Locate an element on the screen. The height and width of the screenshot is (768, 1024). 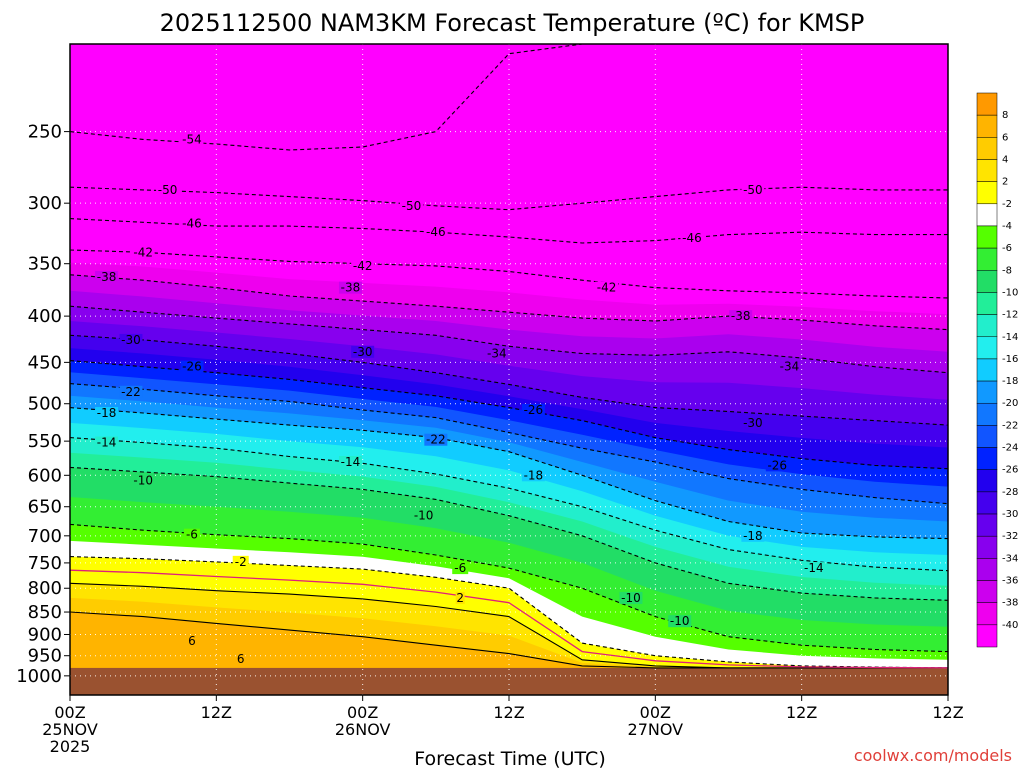
colorbar-tick-label: -32 is located at coordinates (1010, 536).